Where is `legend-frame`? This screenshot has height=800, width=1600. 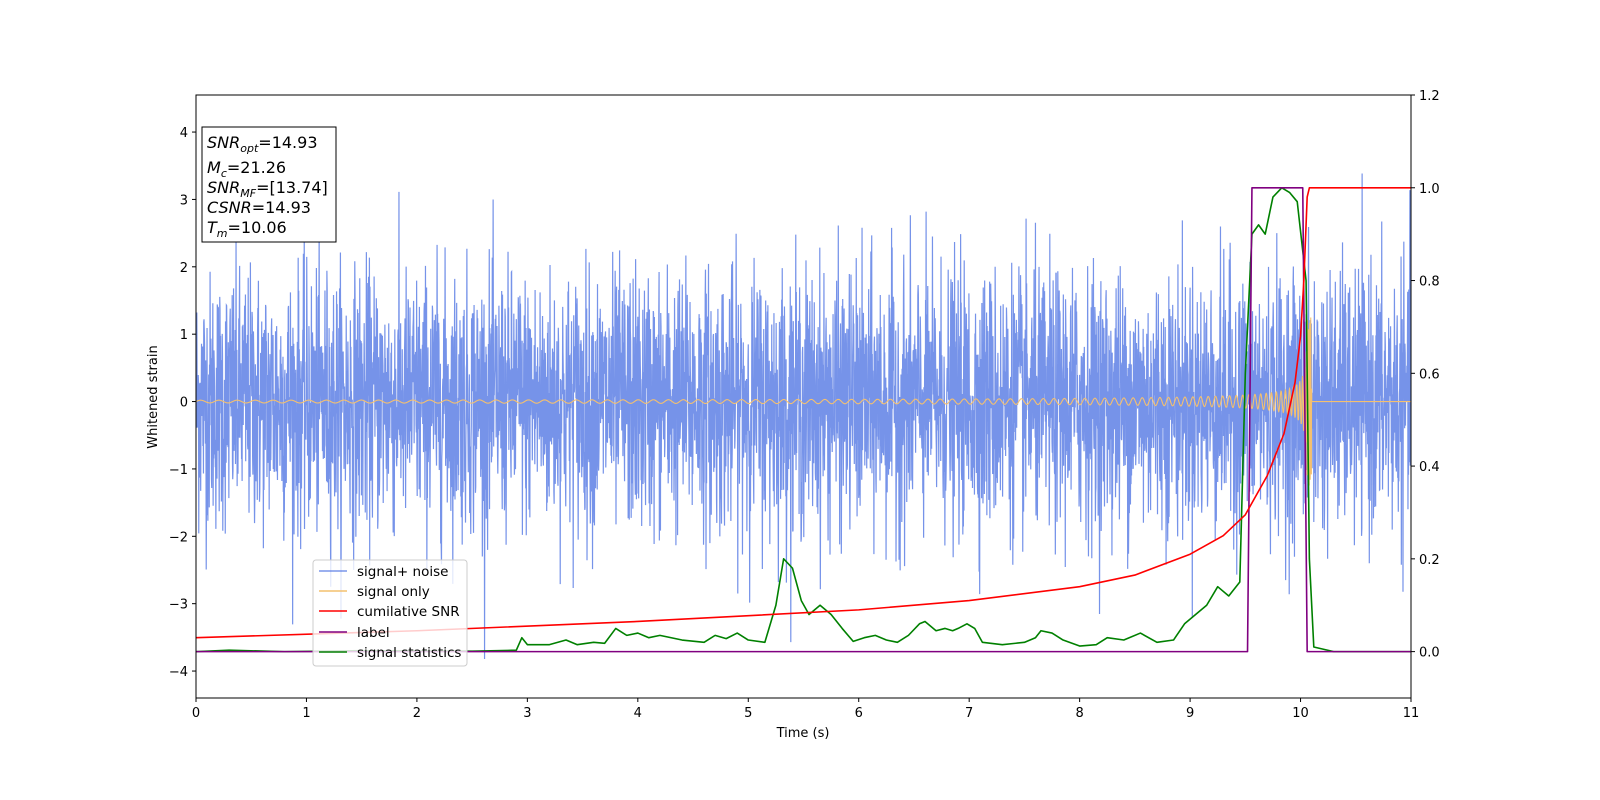 legend-frame is located at coordinates (390, 613).